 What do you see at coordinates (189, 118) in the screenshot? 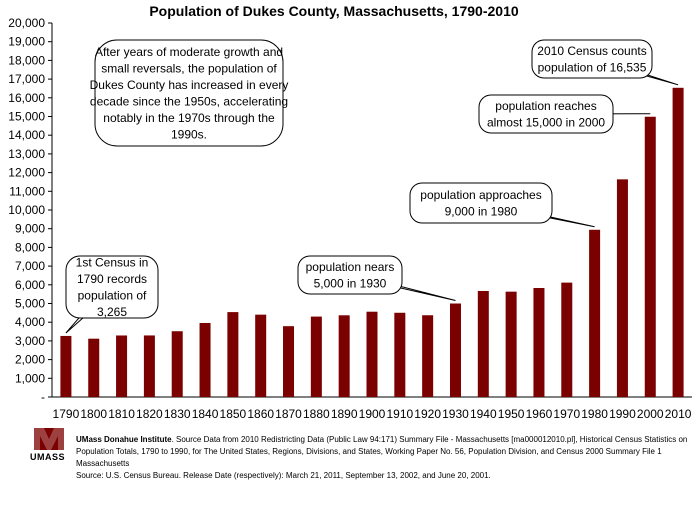
I see `callout-text: notably in the 1970s through the` at bounding box center [189, 118].